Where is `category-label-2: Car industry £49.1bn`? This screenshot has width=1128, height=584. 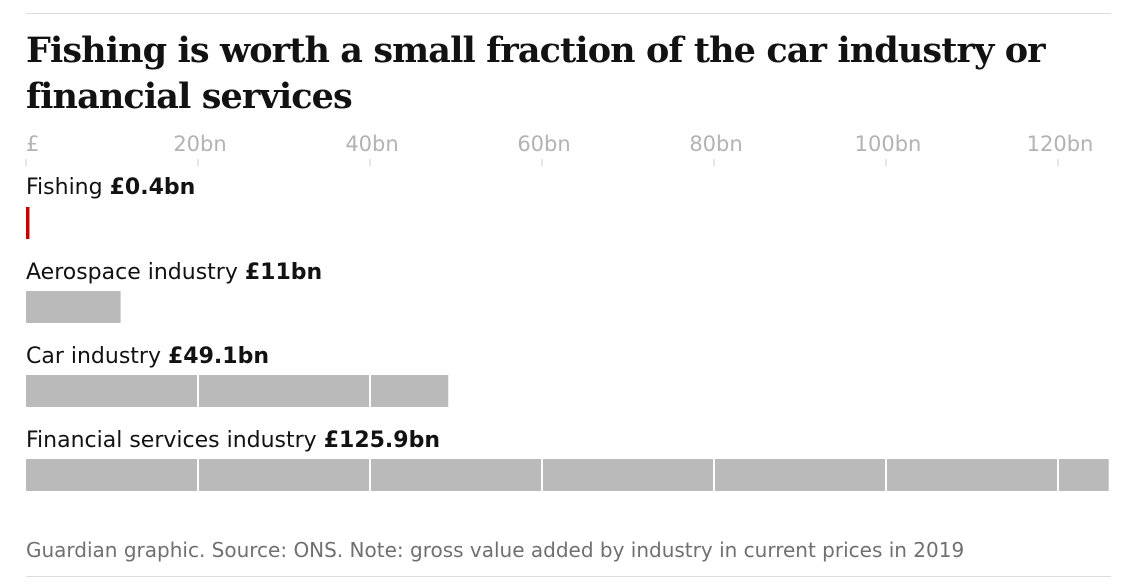
category-label-2: Car industry £49.1bn is located at coordinates (147, 356).